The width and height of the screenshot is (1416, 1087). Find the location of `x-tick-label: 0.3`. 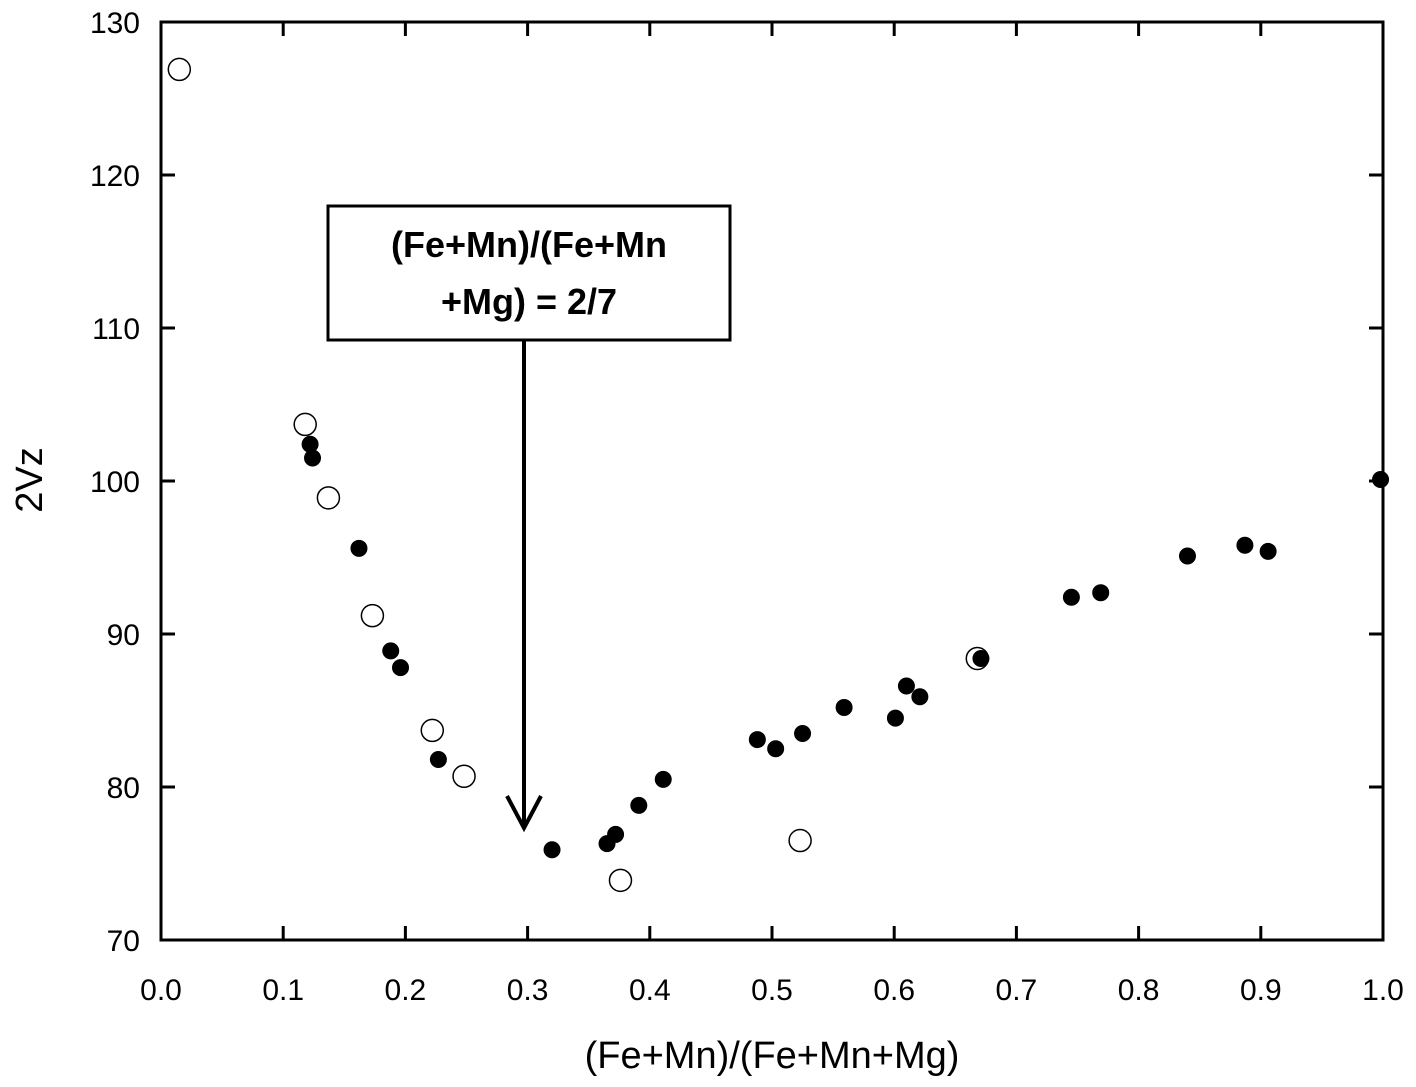

x-tick-label: 0.3 is located at coordinates (528, 990).